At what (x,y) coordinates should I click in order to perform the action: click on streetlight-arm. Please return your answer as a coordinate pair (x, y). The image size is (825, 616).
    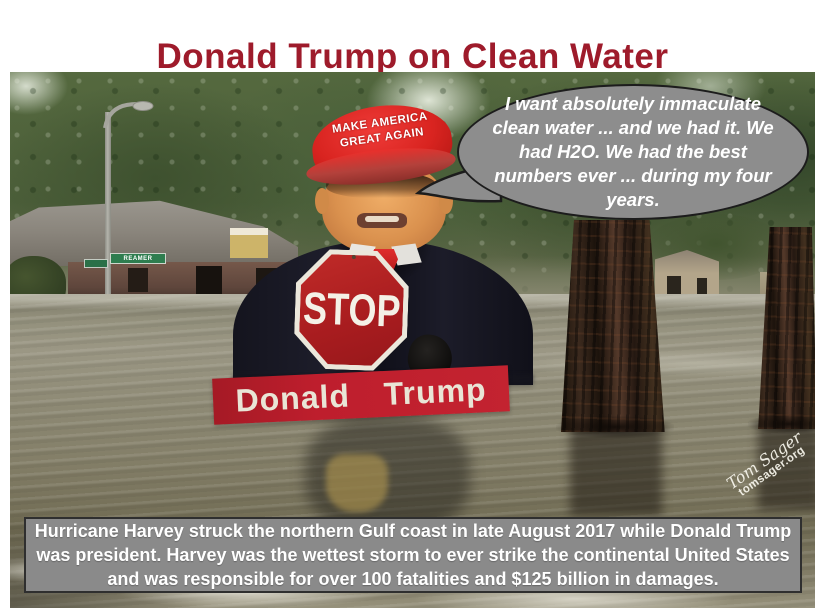
    Looking at the image, I should click on (128, 115).